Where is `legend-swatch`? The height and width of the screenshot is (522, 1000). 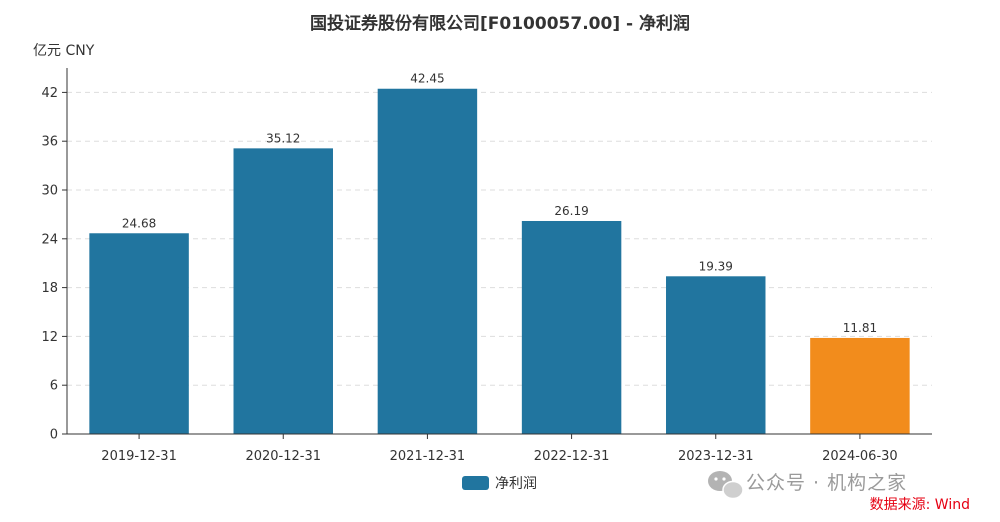 legend-swatch is located at coordinates (475, 483).